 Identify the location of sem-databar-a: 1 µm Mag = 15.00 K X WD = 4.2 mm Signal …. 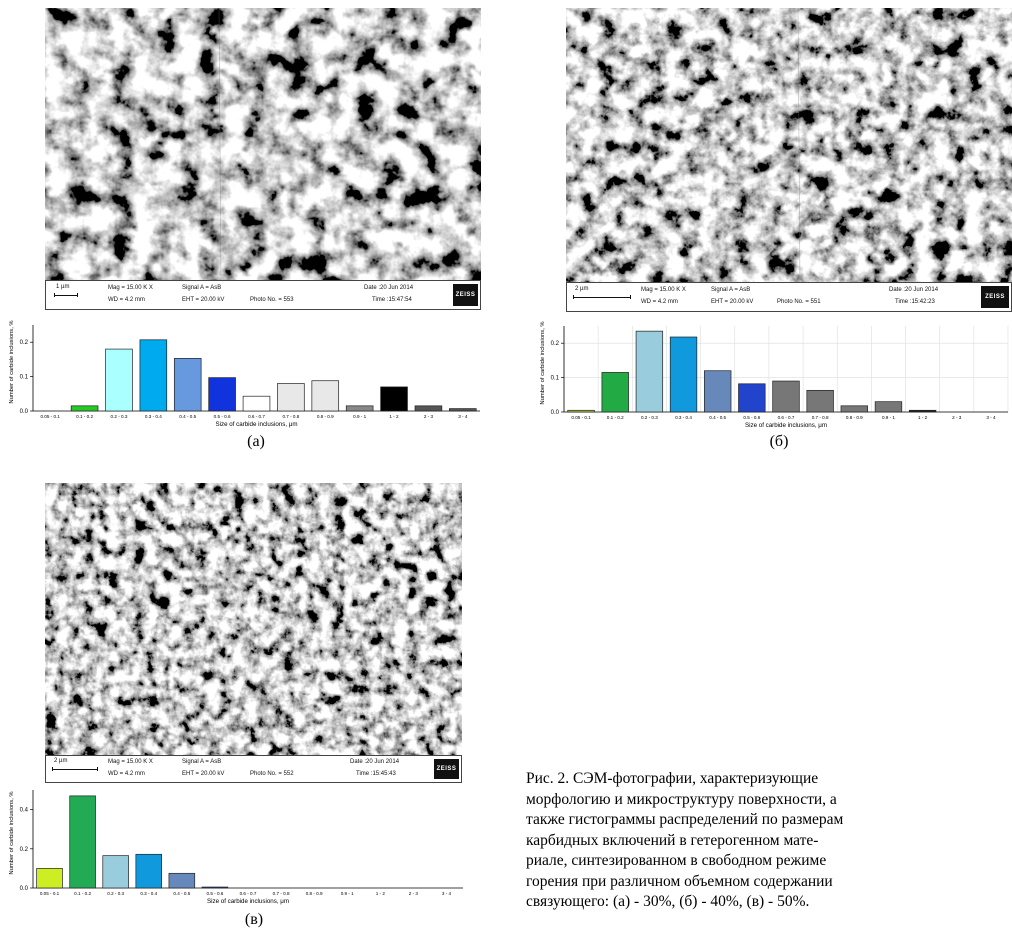
(263, 295).